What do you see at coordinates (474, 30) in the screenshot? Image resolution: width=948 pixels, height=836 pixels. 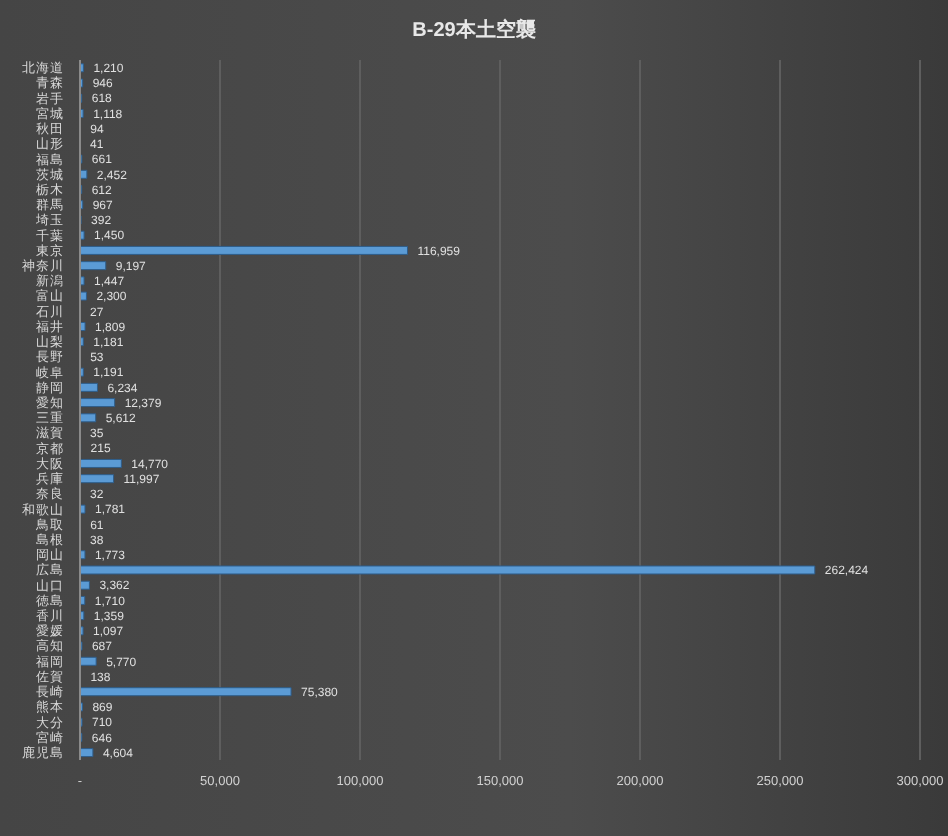 I see `chart-title: B-29本土空襲` at bounding box center [474, 30].